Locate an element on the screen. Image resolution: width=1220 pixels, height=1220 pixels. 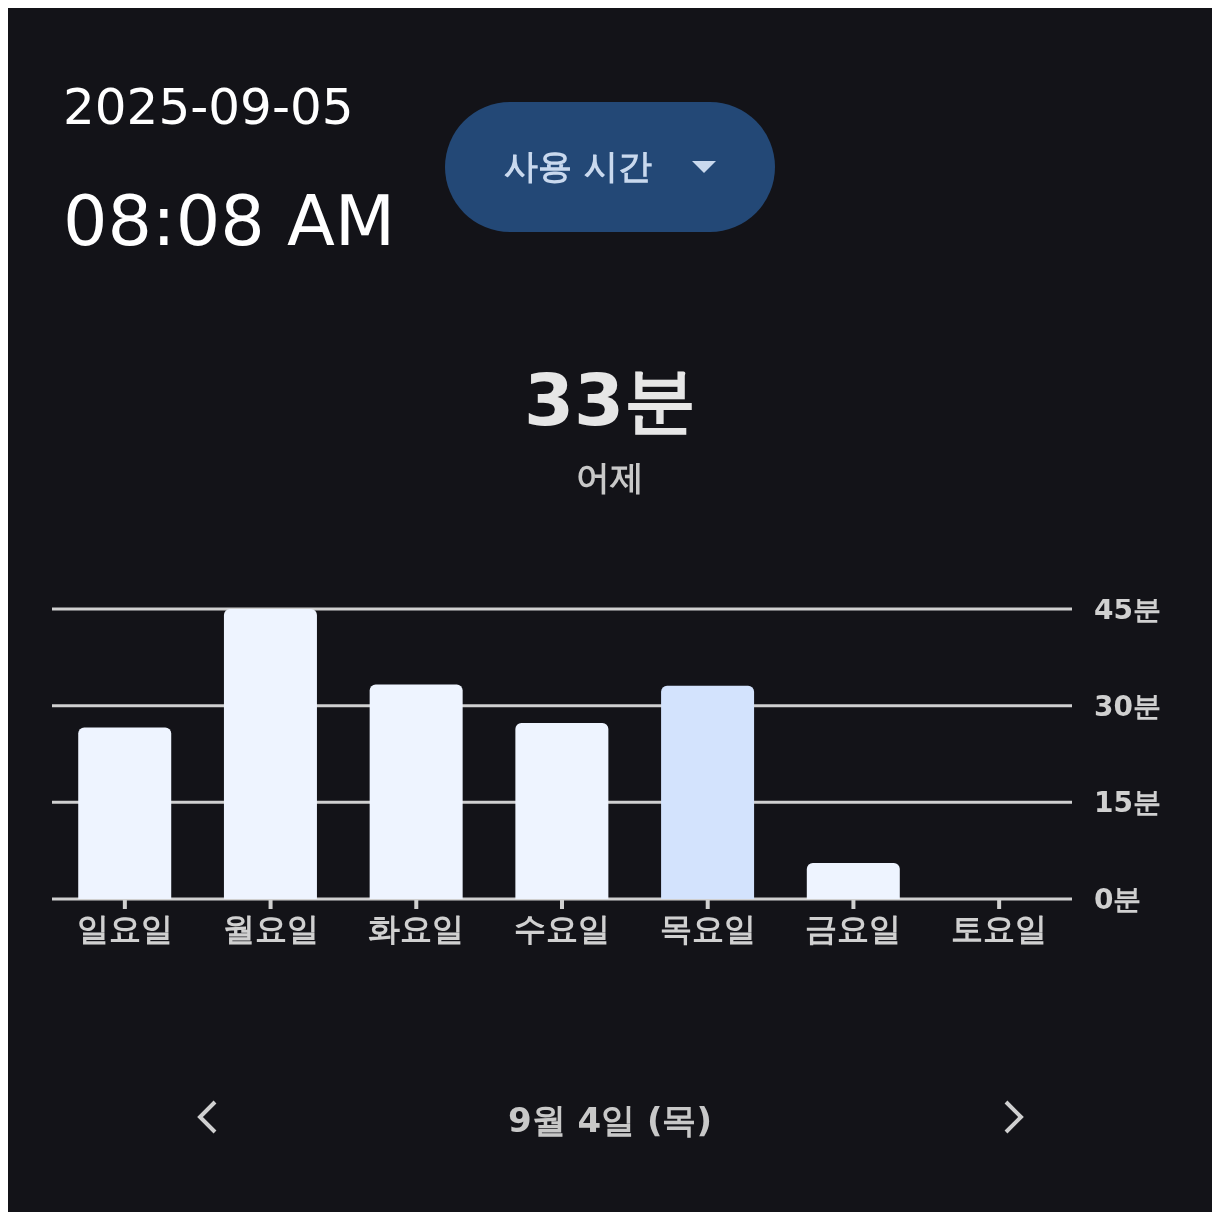
text: 사용 시간 is located at coordinates (578, 166).